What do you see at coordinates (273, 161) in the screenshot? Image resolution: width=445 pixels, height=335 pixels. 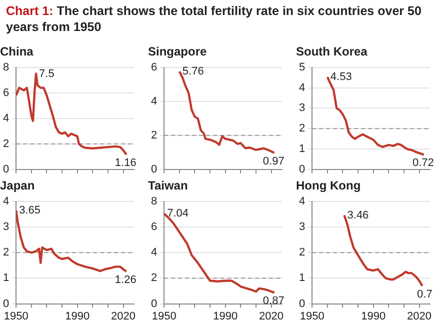 I see `annotation: 0.97` at bounding box center [273, 161].